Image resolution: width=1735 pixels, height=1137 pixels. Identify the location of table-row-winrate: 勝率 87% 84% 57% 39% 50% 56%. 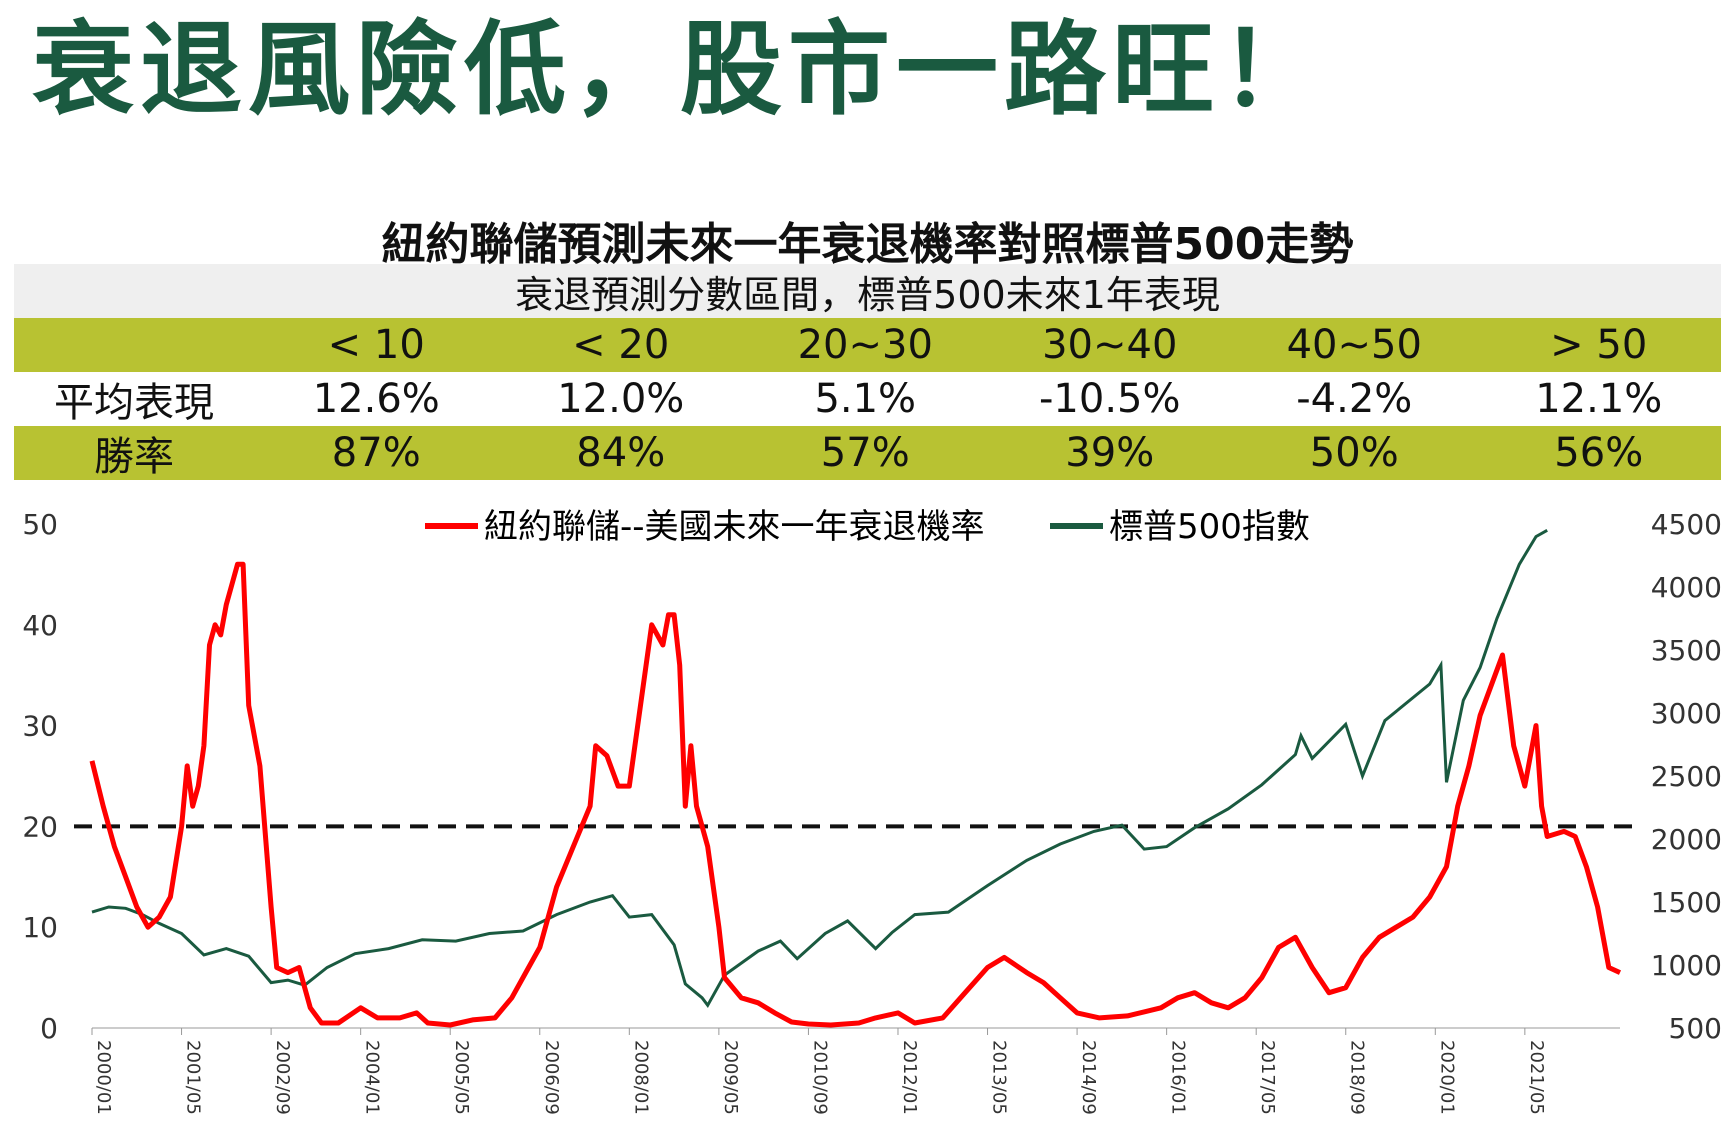
(867, 453).